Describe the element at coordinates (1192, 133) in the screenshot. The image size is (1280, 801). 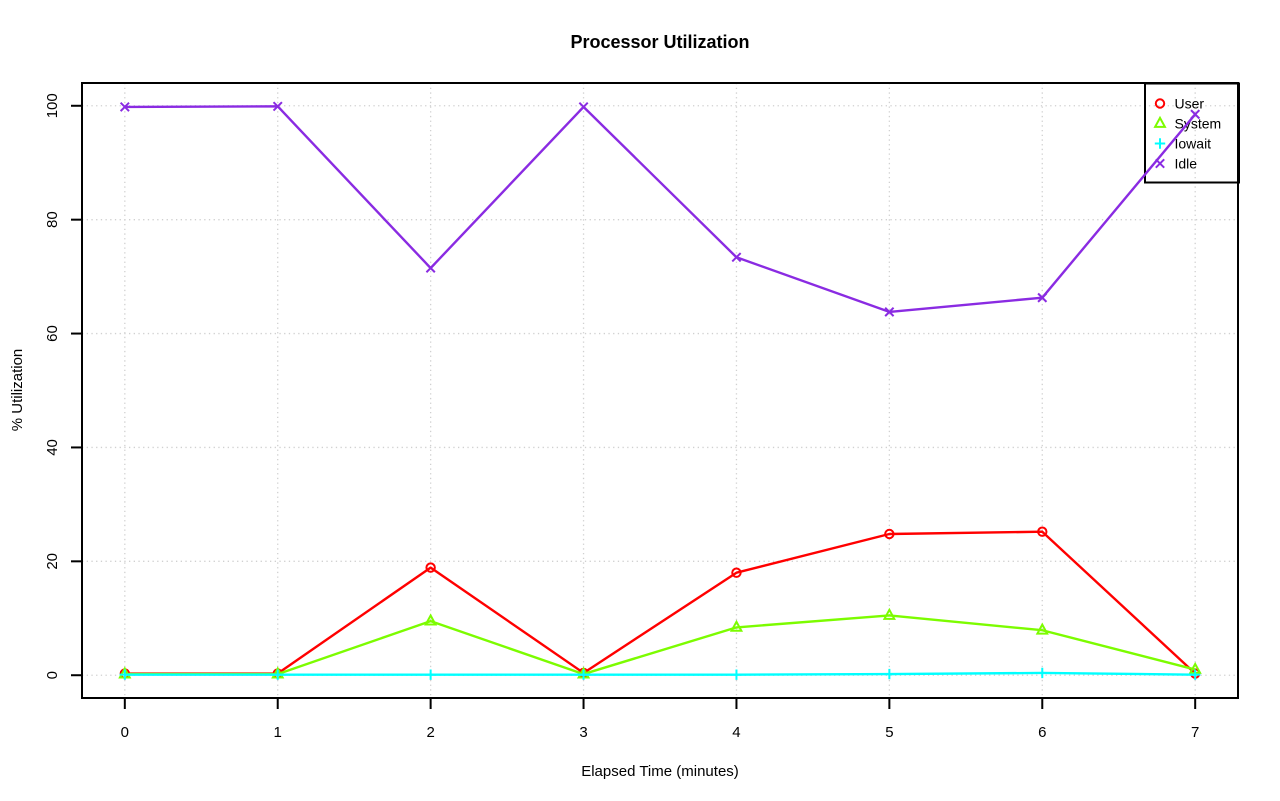
I see `legend: User System Iowait Idle` at that location.